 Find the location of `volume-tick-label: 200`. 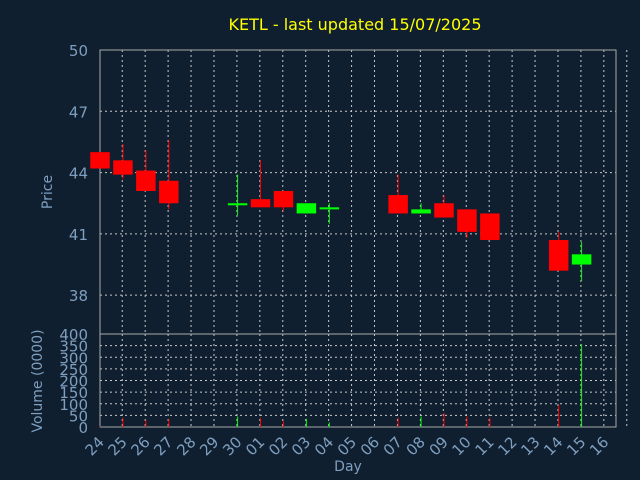

volume-tick-label: 200 is located at coordinates (73, 382).